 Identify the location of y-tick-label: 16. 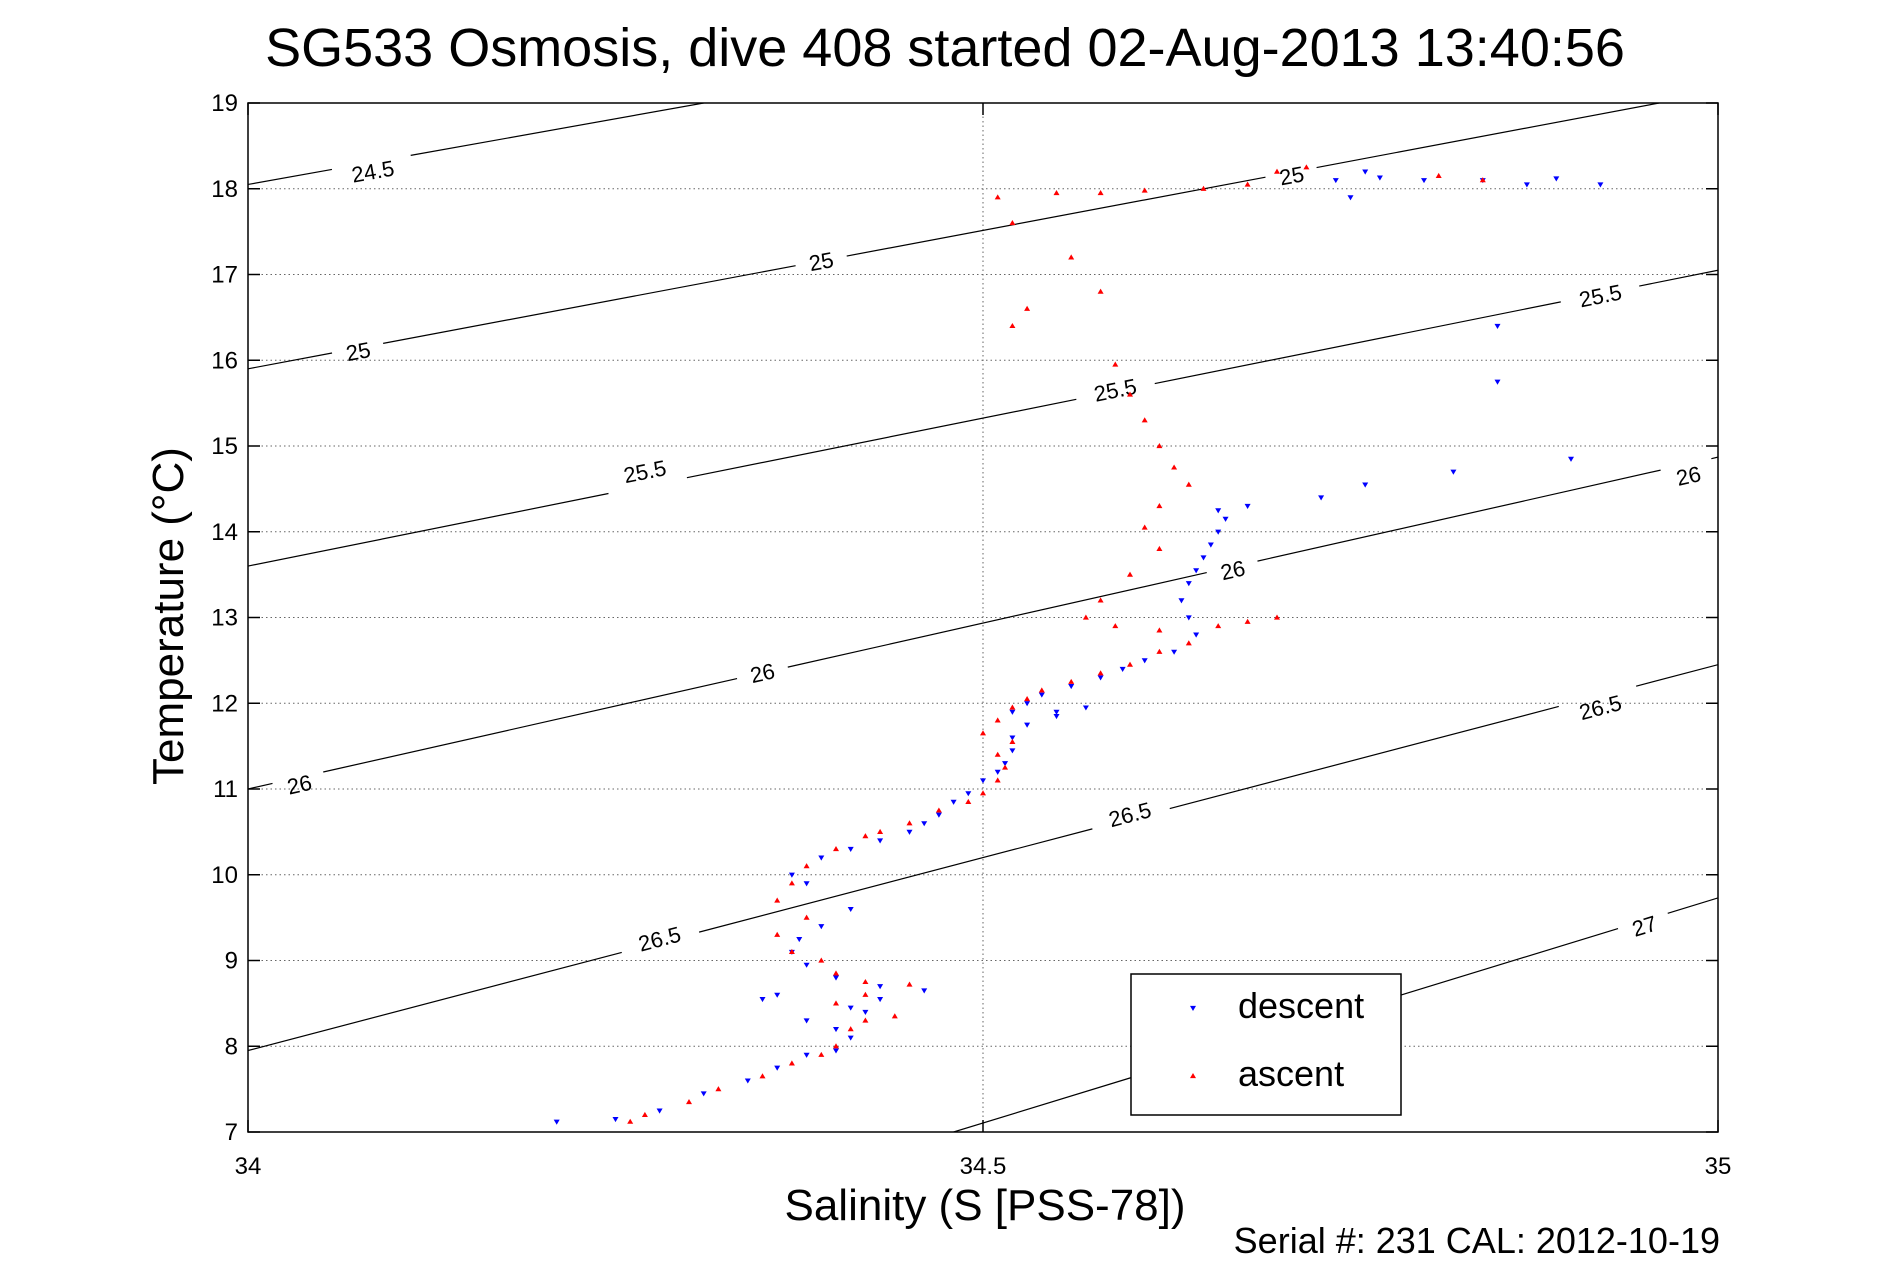
(224, 360).